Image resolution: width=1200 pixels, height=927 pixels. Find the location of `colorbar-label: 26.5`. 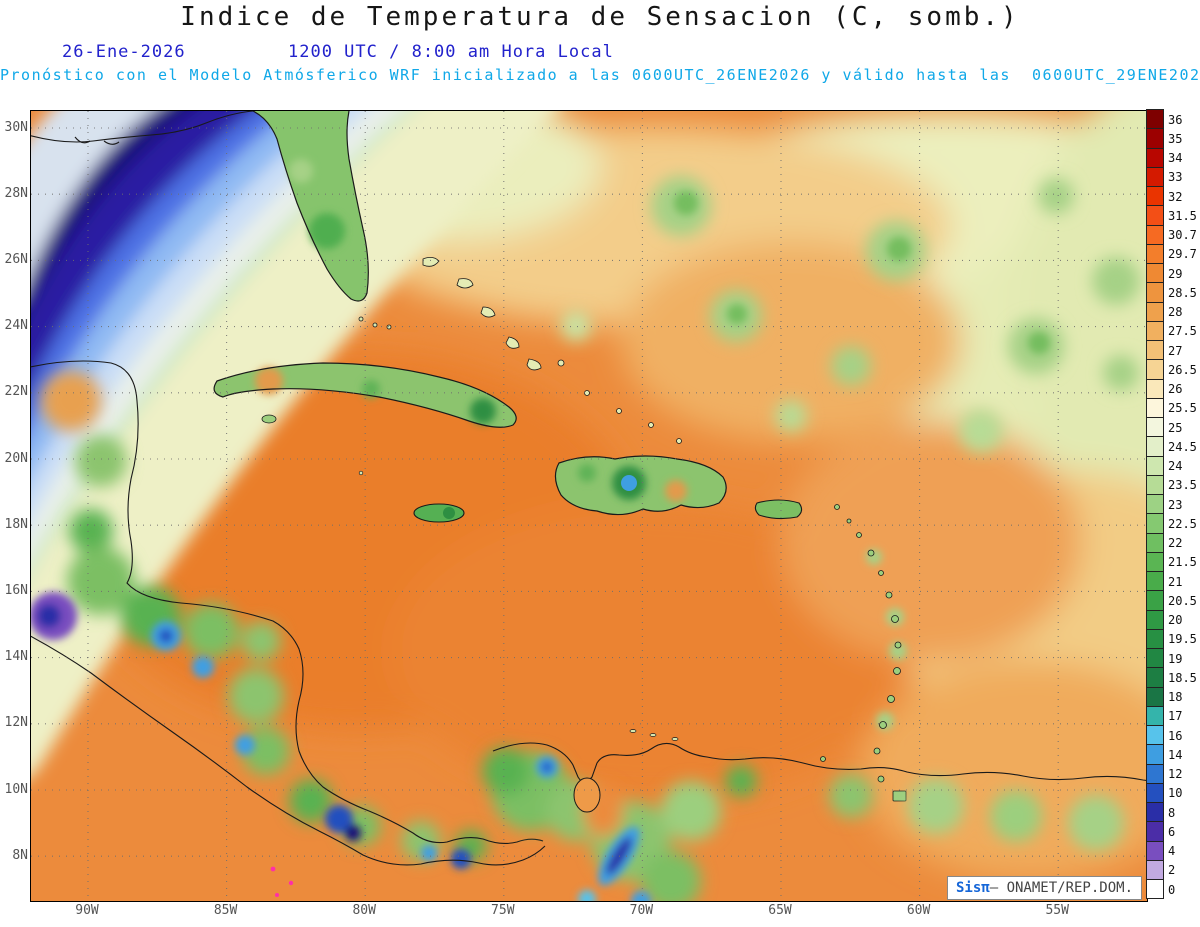

colorbar-label: 26.5 is located at coordinates (1182, 369).